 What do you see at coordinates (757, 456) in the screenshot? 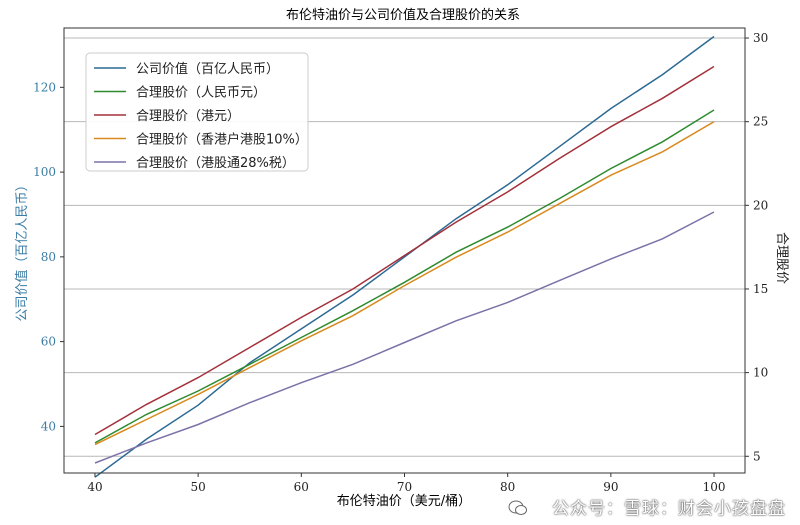
I see `y-right-tick-label: 5` at bounding box center [757, 456].